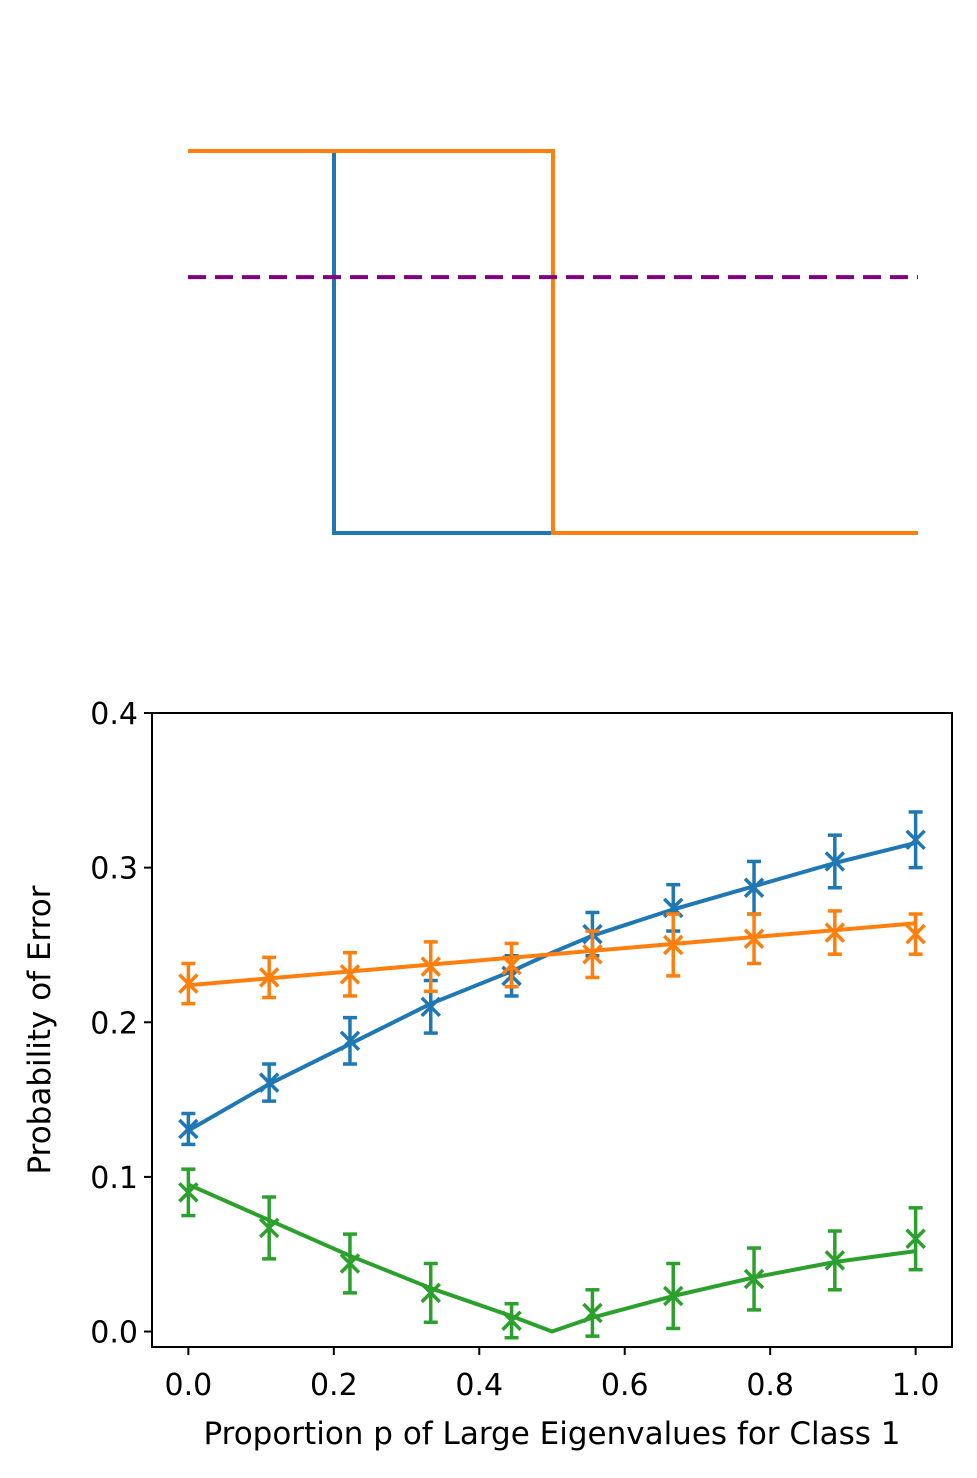 The width and height of the screenshot is (977, 1478). What do you see at coordinates (625, 1385) in the screenshot?
I see `x-tick-label: 0.6` at bounding box center [625, 1385].